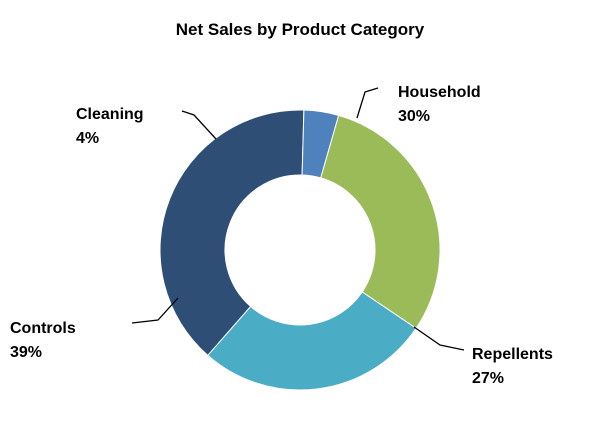 This screenshot has height=440, width=600. I want to click on leader-line-repellents, so click(439, 338).